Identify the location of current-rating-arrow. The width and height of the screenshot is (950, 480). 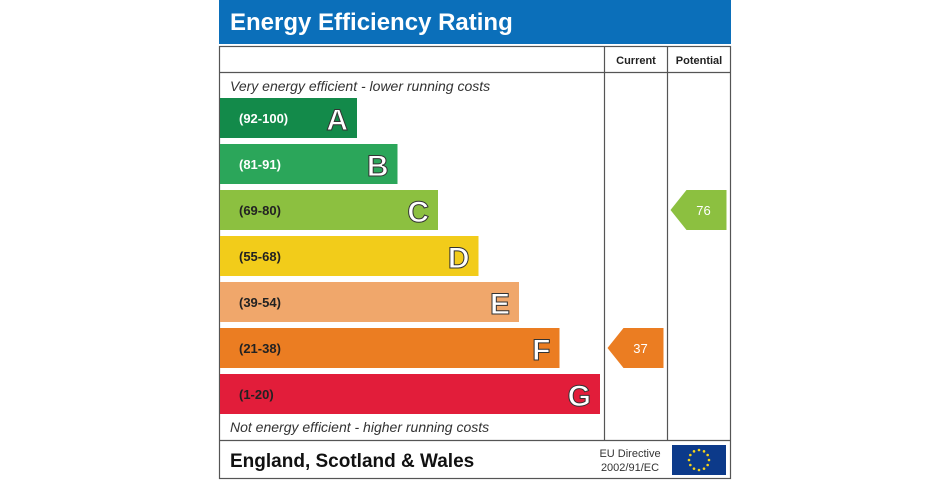
(635, 348).